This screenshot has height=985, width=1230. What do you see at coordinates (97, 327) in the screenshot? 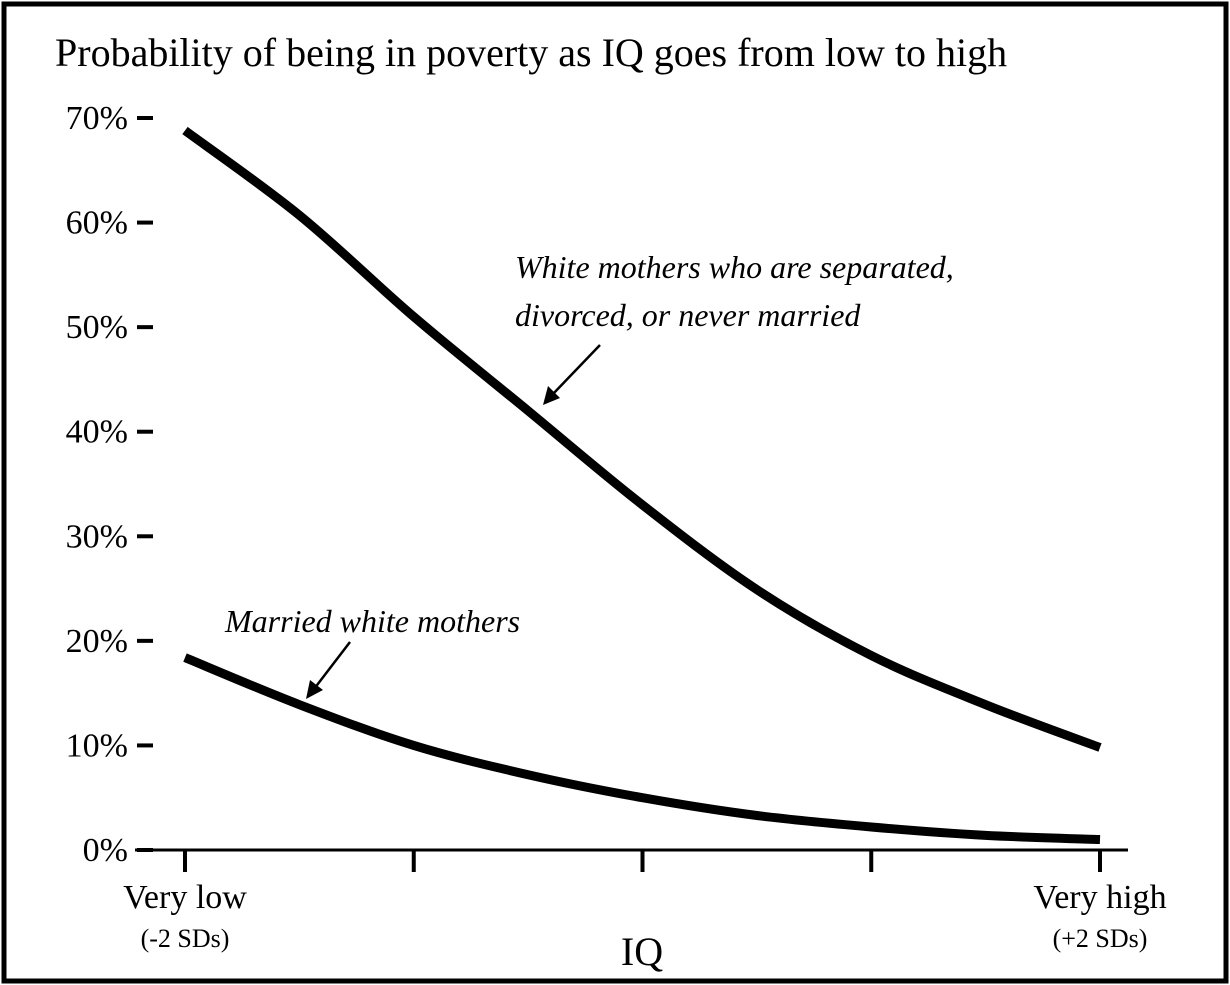
I see `y-tick-label: 50%` at bounding box center [97, 327].